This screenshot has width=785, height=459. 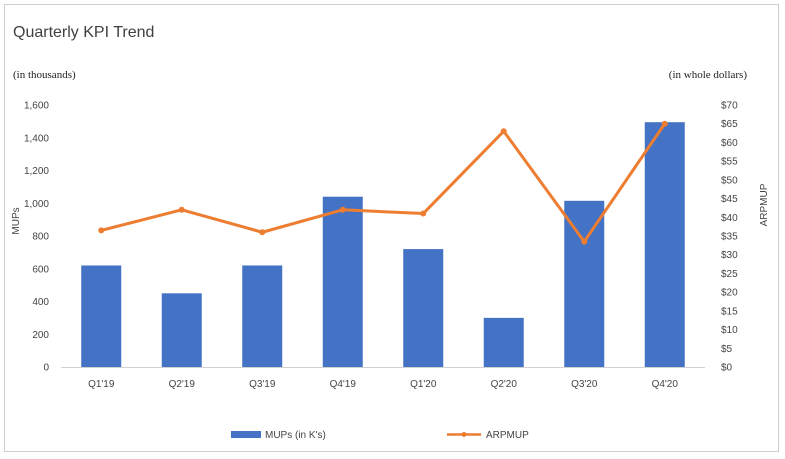 I want to click on right-tick-label: $35, so click(x=729, y=237).